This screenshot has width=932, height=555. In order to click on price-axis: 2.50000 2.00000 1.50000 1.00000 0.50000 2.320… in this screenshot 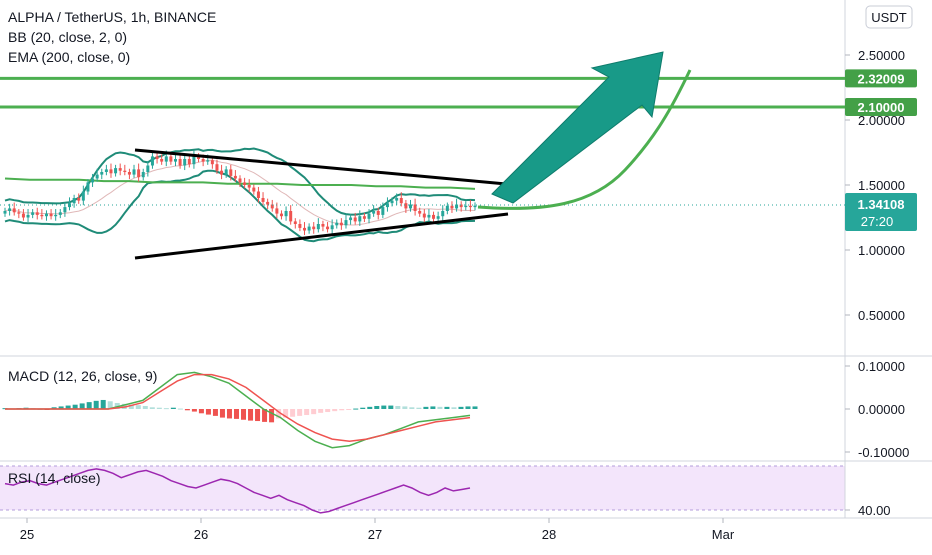, I will do `click(881, 283)`.